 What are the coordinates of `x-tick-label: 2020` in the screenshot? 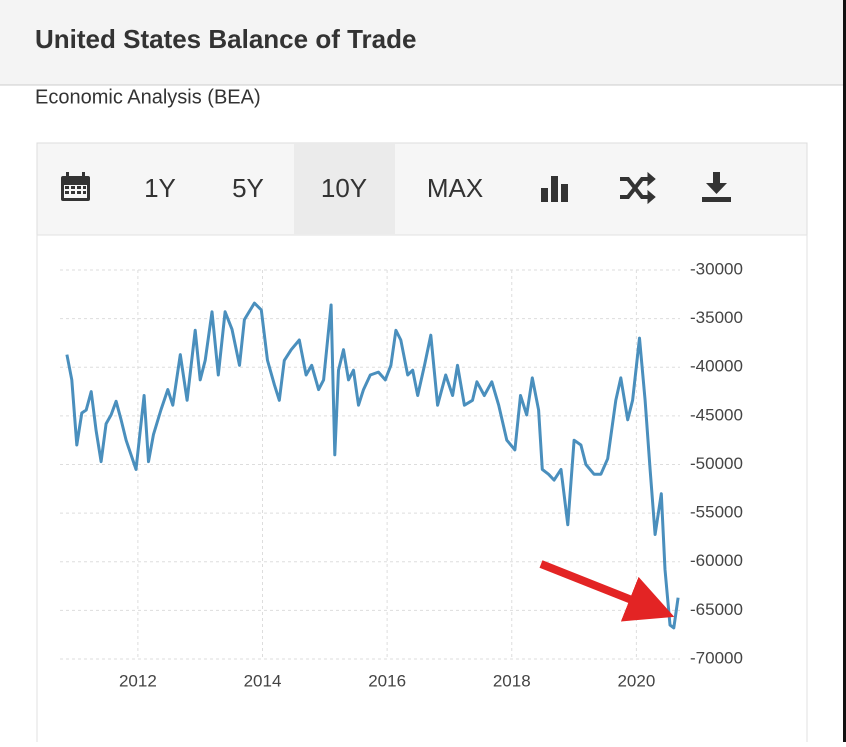 It's located at (636, 680).